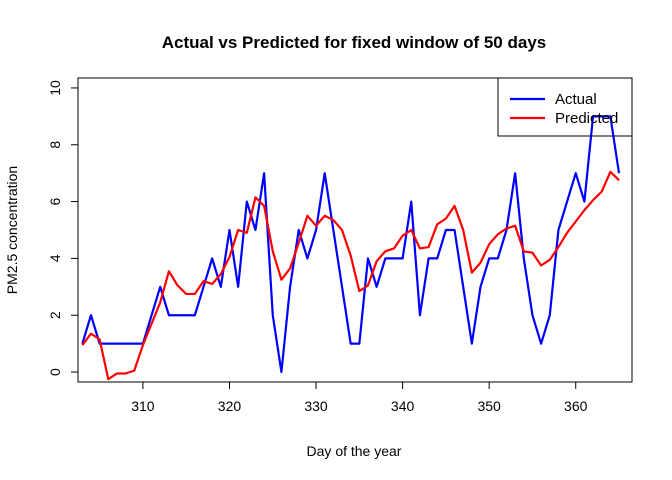 Image resolution: width=672 pixels, height=480 pixels. What do you see at coordinates (55, 145) in the screenshot?
I see `y-tick-label: 8` at bounding box center [55, 145].